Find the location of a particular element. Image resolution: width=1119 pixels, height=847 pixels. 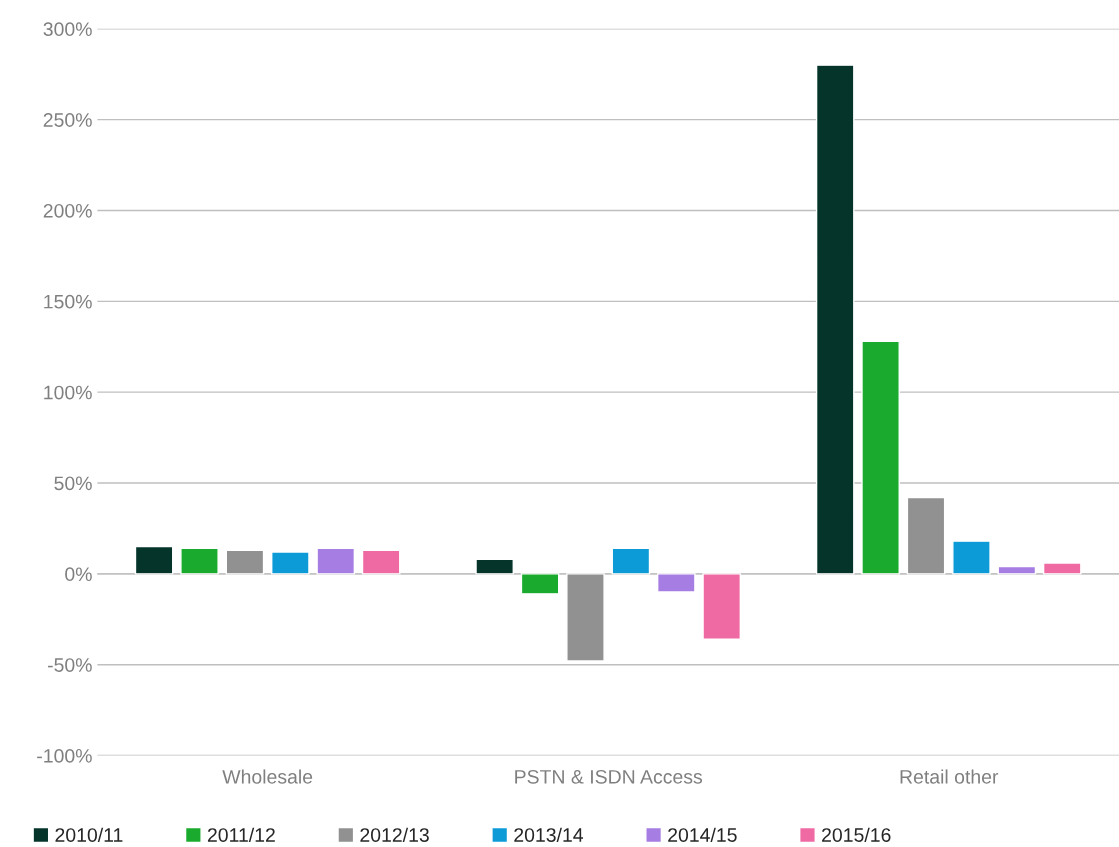

y-tick-label: 0% is located at coordinates (78, 574).